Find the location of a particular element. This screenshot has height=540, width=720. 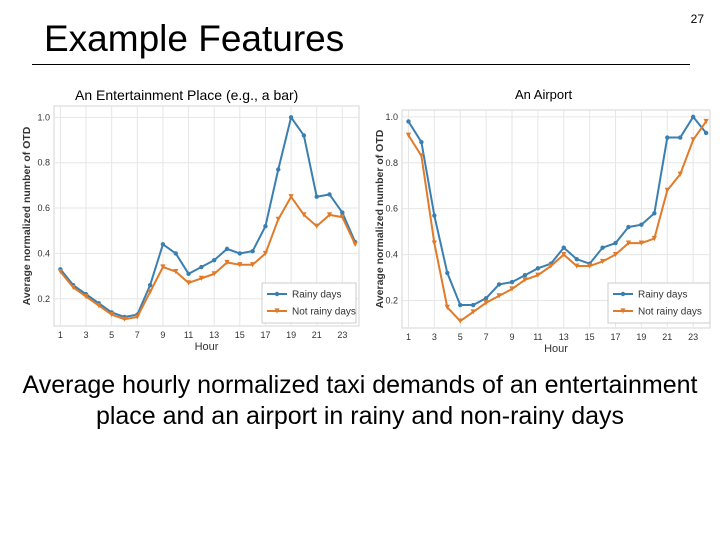

y-tick-label: 0.4 is located at coordinates (43, 253).